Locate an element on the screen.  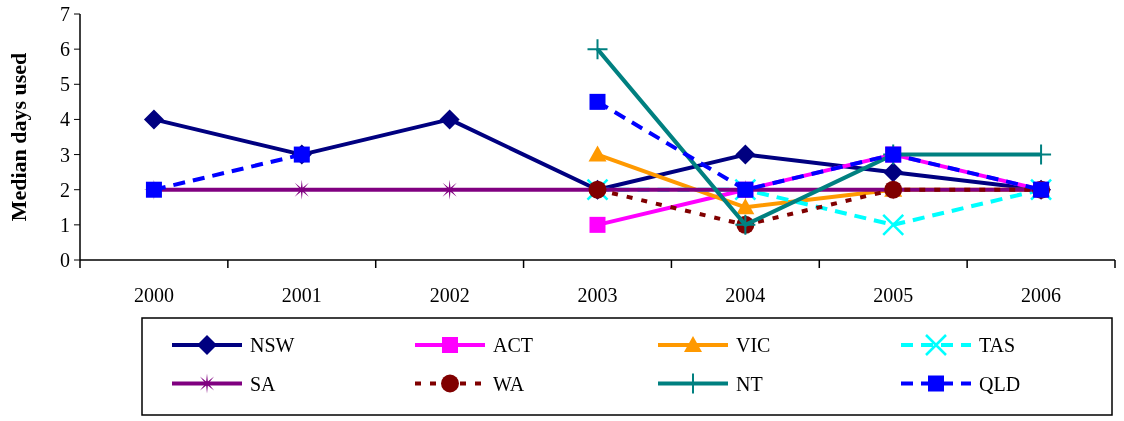
x-tick-label: 2006 is located at coordinates (1041, 295).